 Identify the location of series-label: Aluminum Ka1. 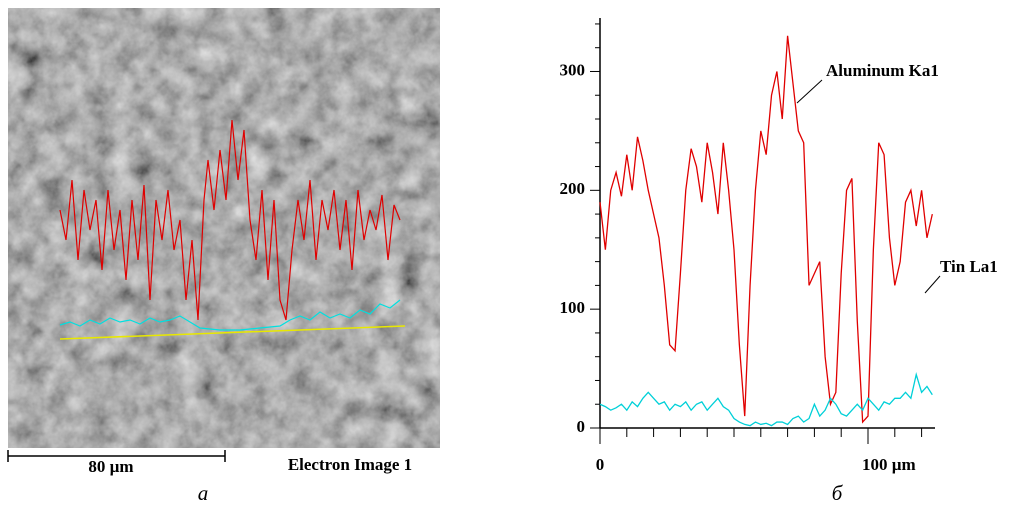
(882, 70).